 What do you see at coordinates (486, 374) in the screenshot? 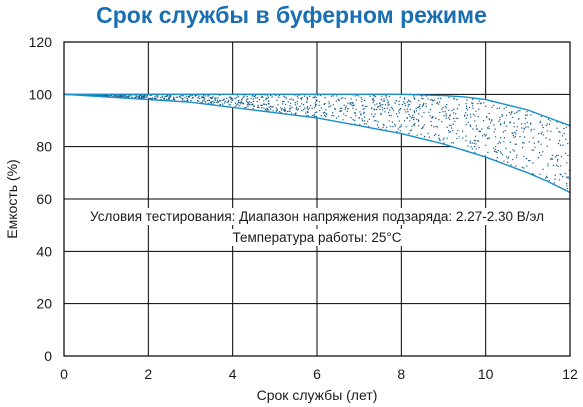
I see `x-tick-label: 10` at bounding box center [486, 374].